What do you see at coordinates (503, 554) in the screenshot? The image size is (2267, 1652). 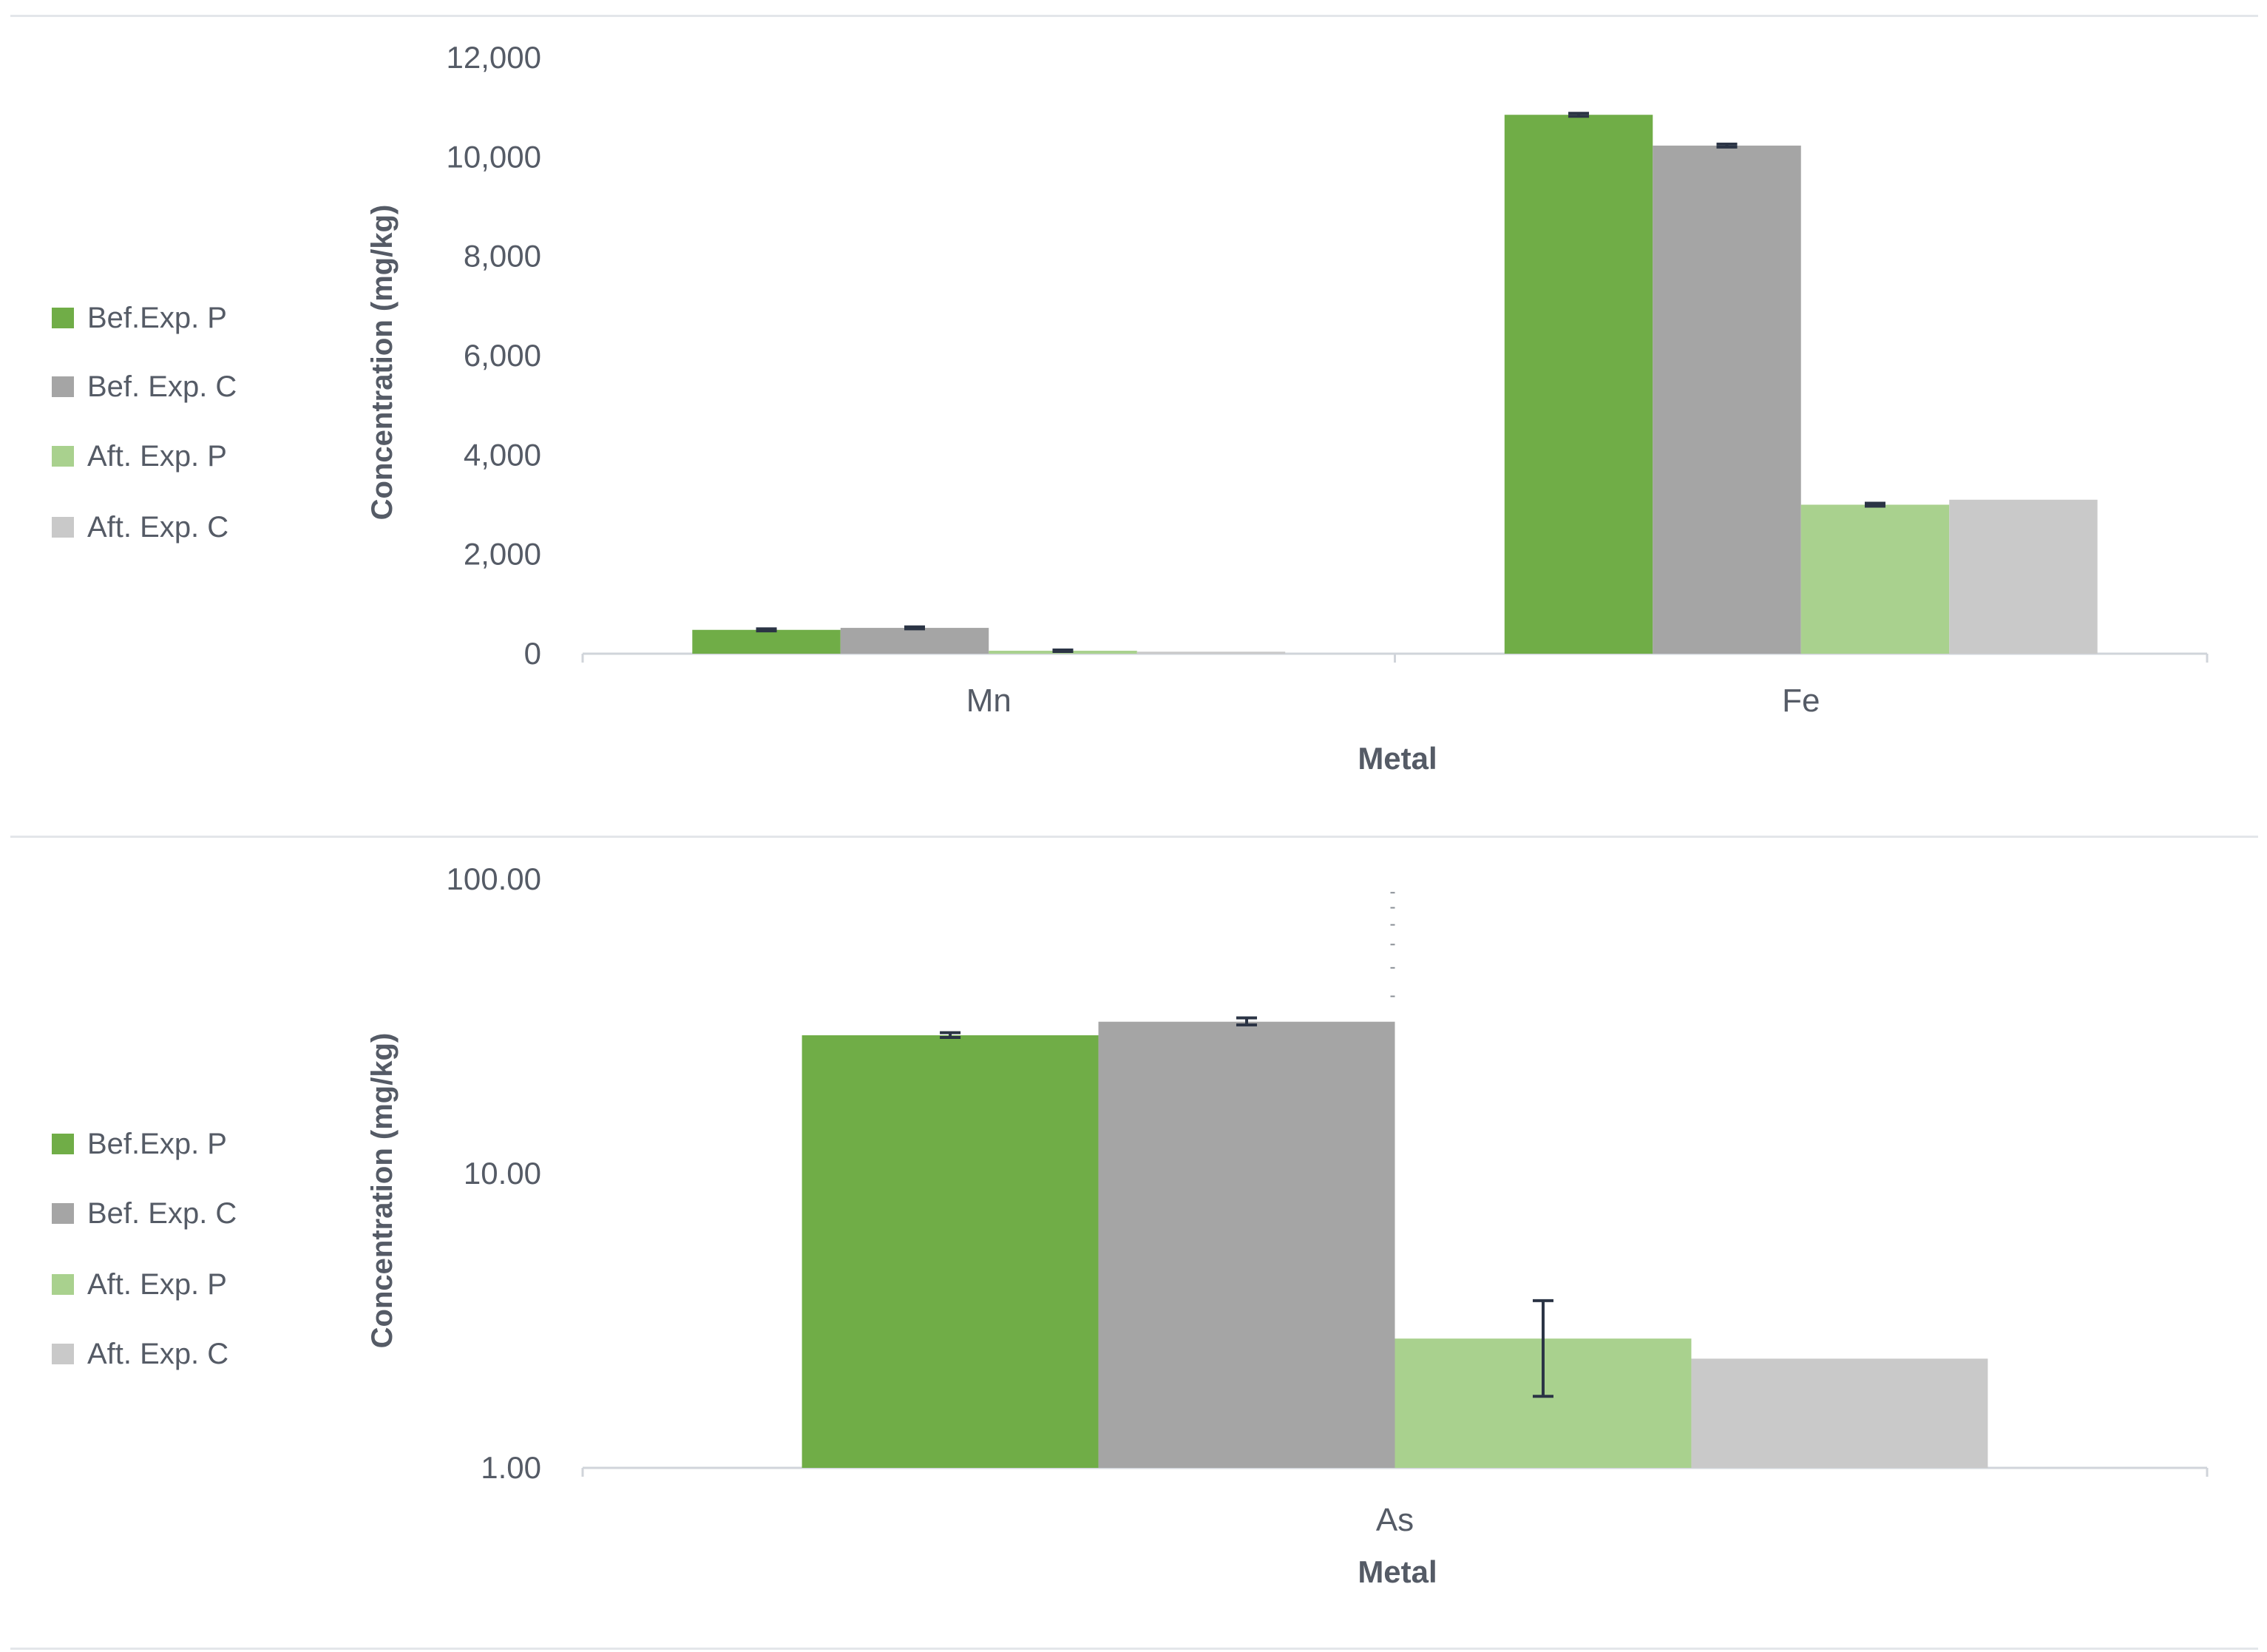 I see `y-tick-label: 2,000` at bounding box center [503, 554].